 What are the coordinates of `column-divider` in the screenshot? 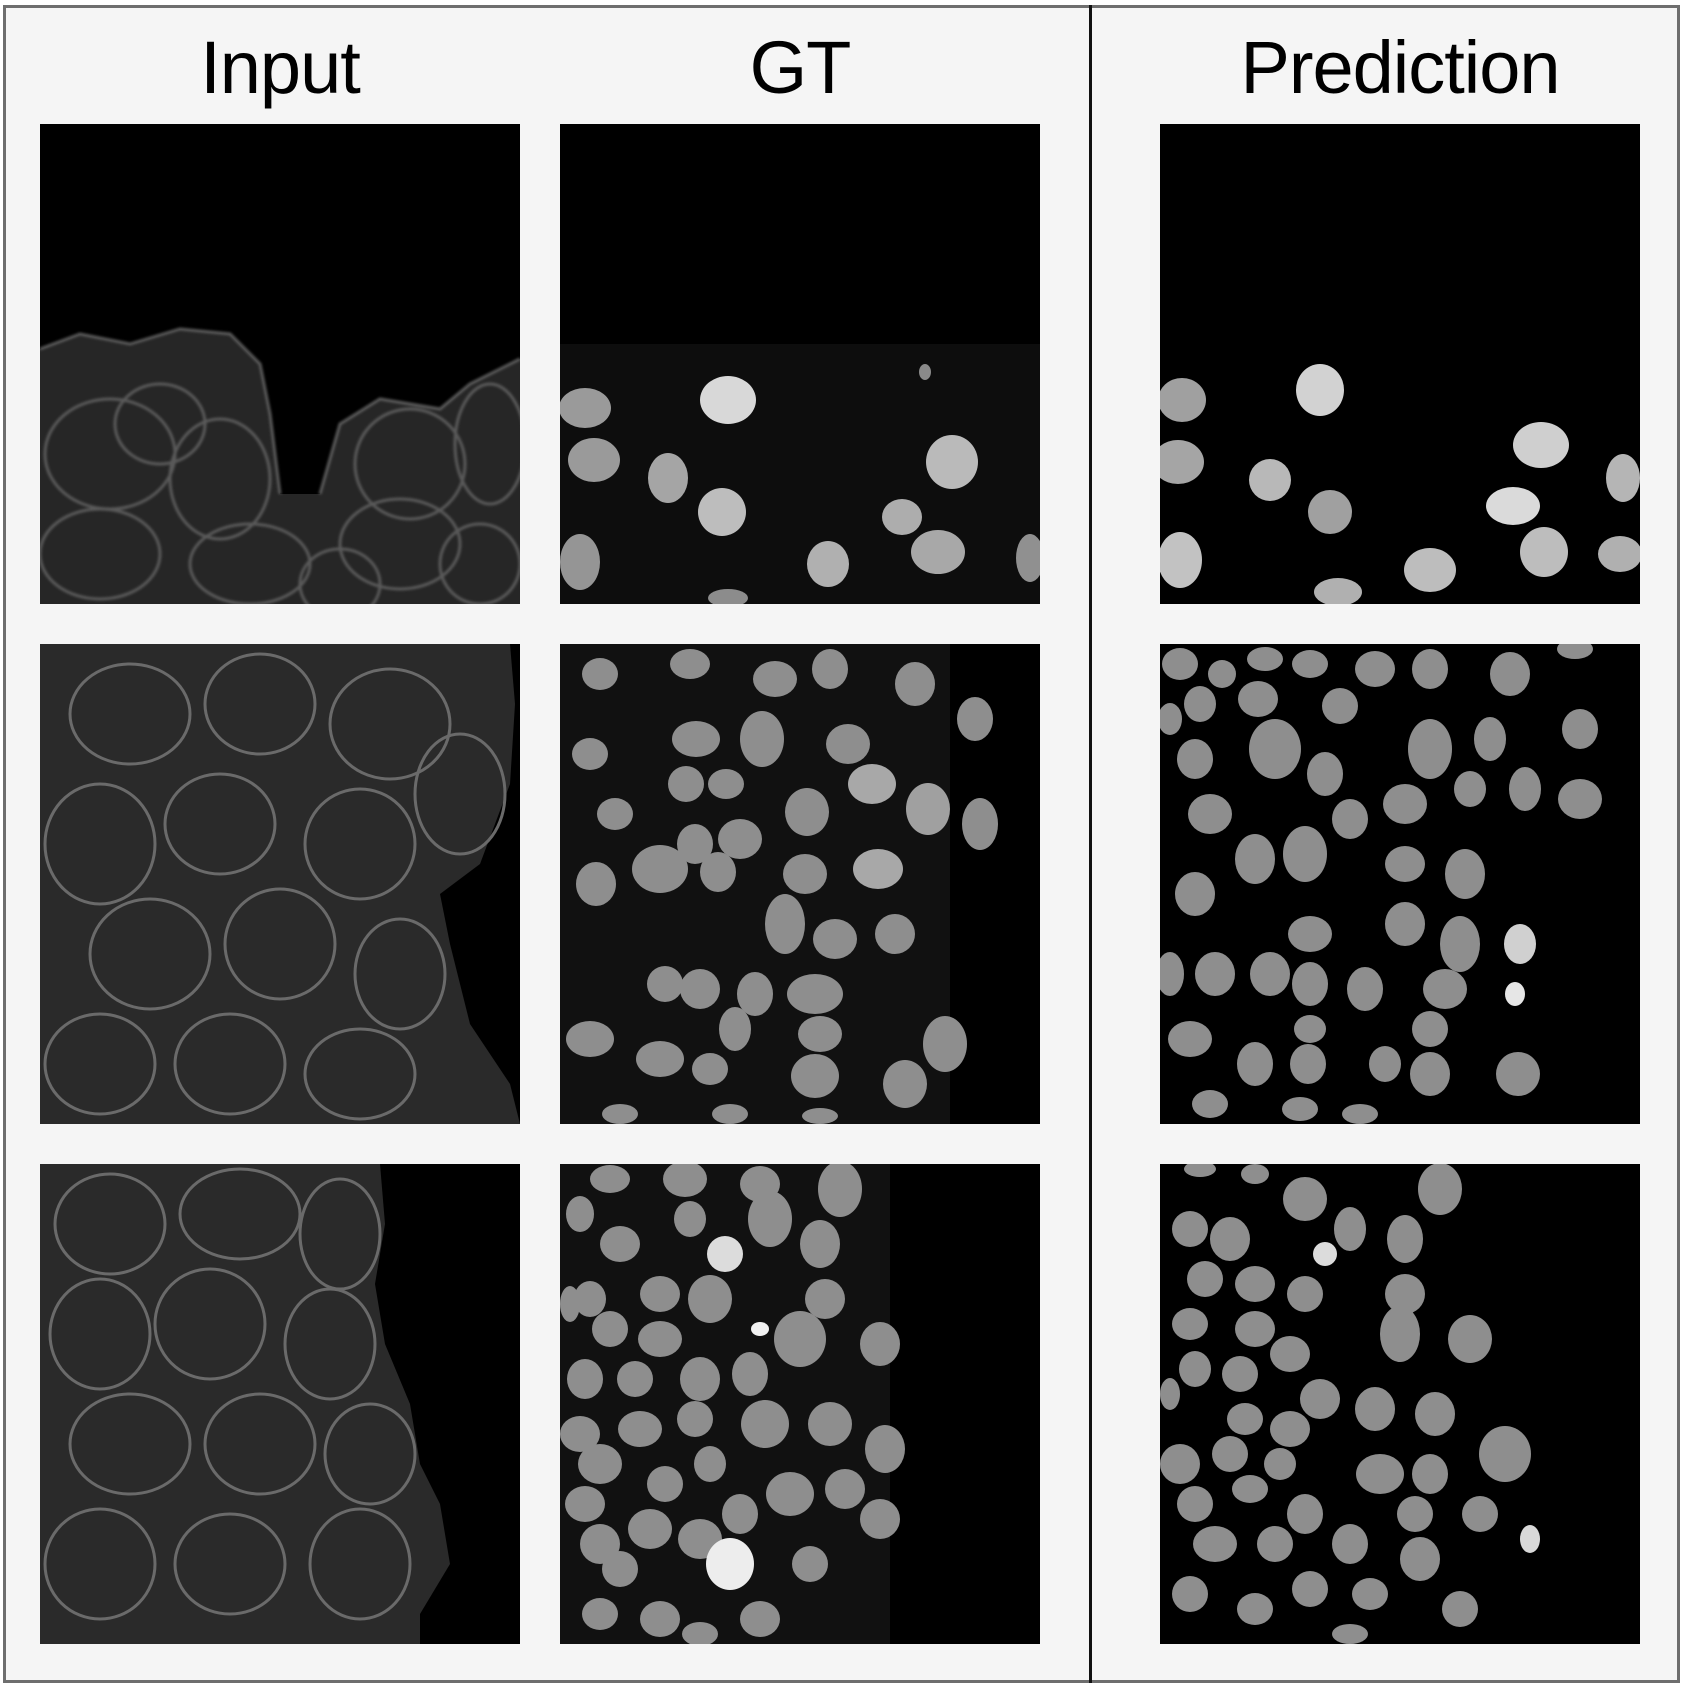 It's located at (1090, 844).